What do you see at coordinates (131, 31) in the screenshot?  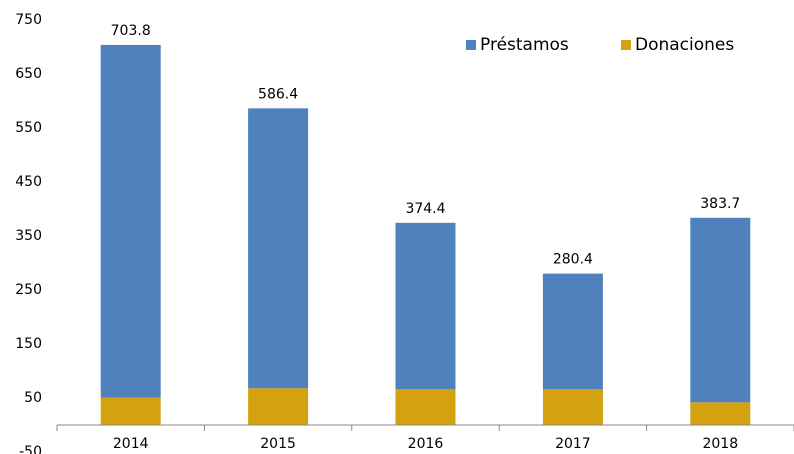 I see `data-label: 703.8` at bounding box center [131, 31].